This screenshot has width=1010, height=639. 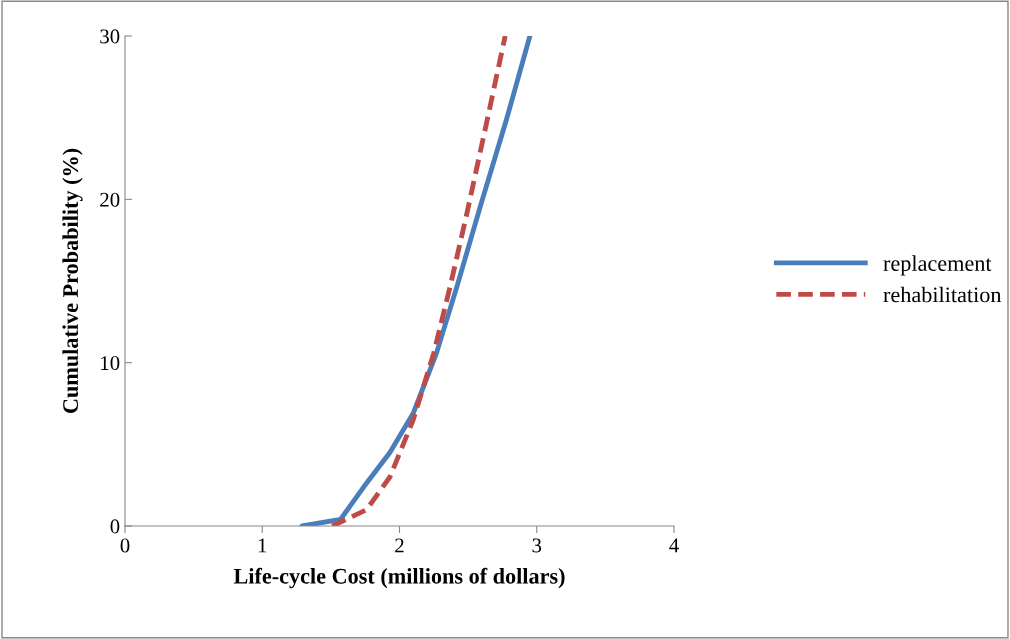 What do you see at coordinates (399, 578) in the screenshot?
I see `x-axis-title: Life-cycle Cost (millions of dollars)` at bounding box center [399, 578].